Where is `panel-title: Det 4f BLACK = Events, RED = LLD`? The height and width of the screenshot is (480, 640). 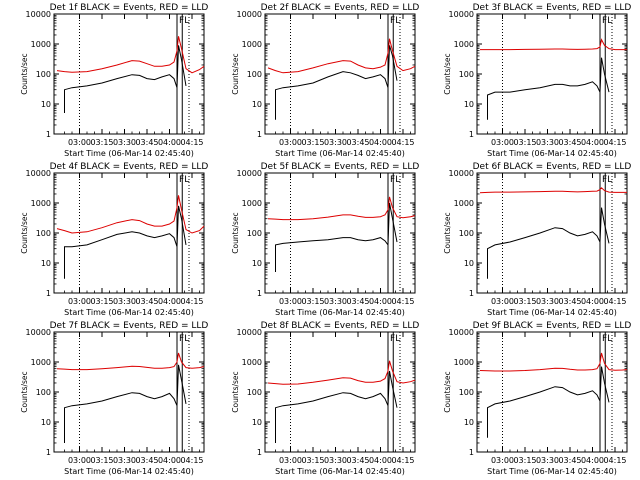
panel-title: Det 4f BLACK = Events, RED = LLD is located at coordinates (129, 167).